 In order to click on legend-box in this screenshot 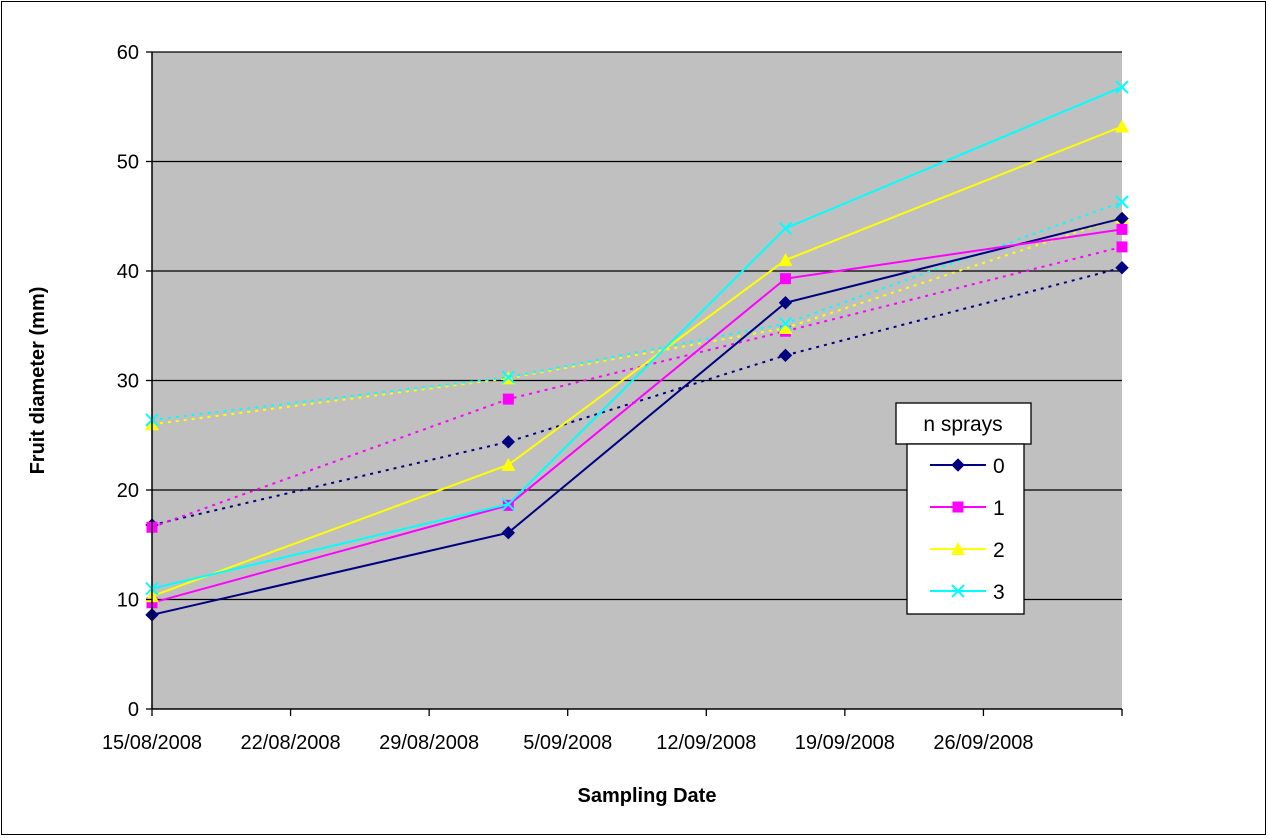, I will do `click(965, 529)`.